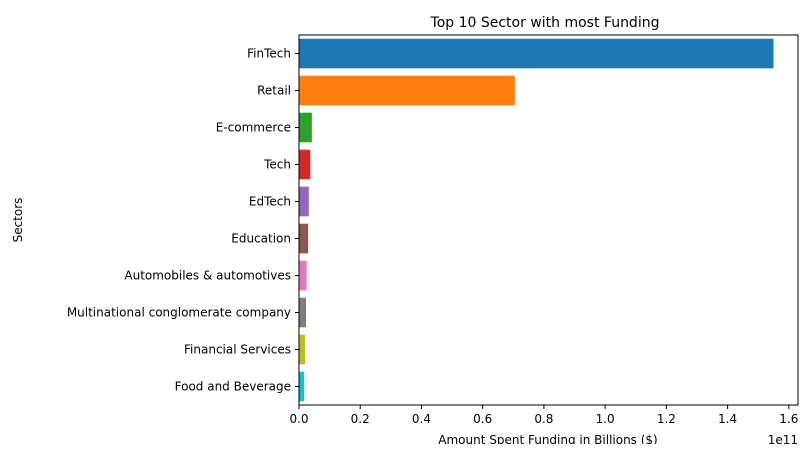 The height and width of the screenshot is (449, 805). I want to click on bar-financial-services, so click(302, 349).